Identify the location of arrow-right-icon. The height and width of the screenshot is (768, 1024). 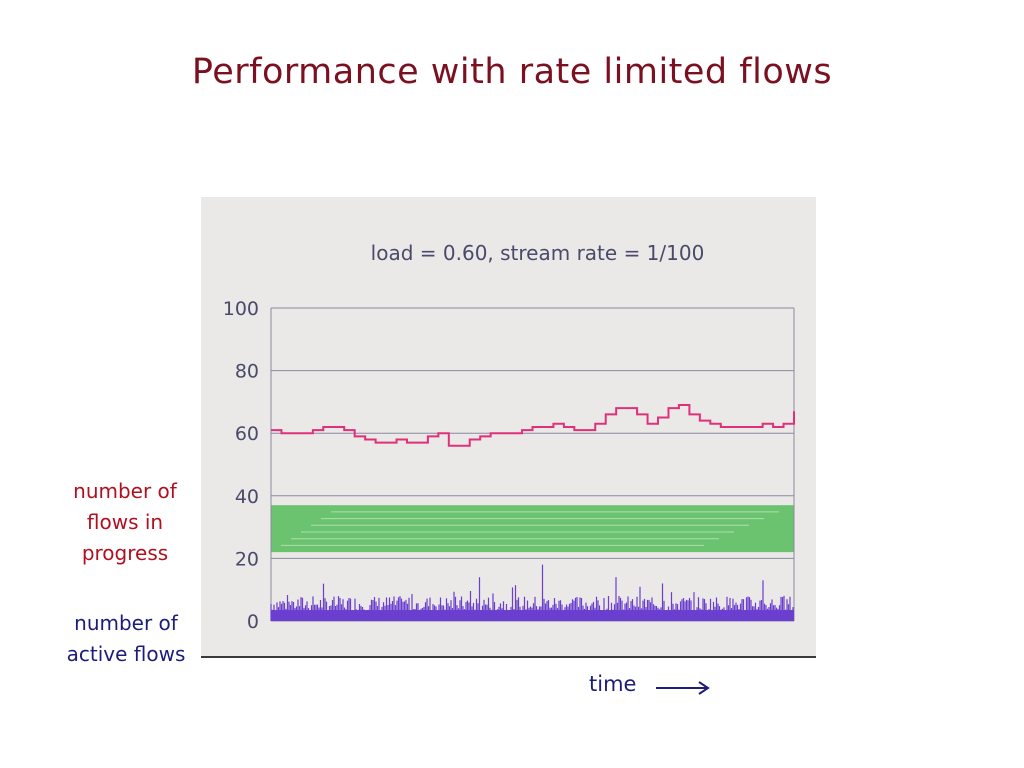
(683, 688).